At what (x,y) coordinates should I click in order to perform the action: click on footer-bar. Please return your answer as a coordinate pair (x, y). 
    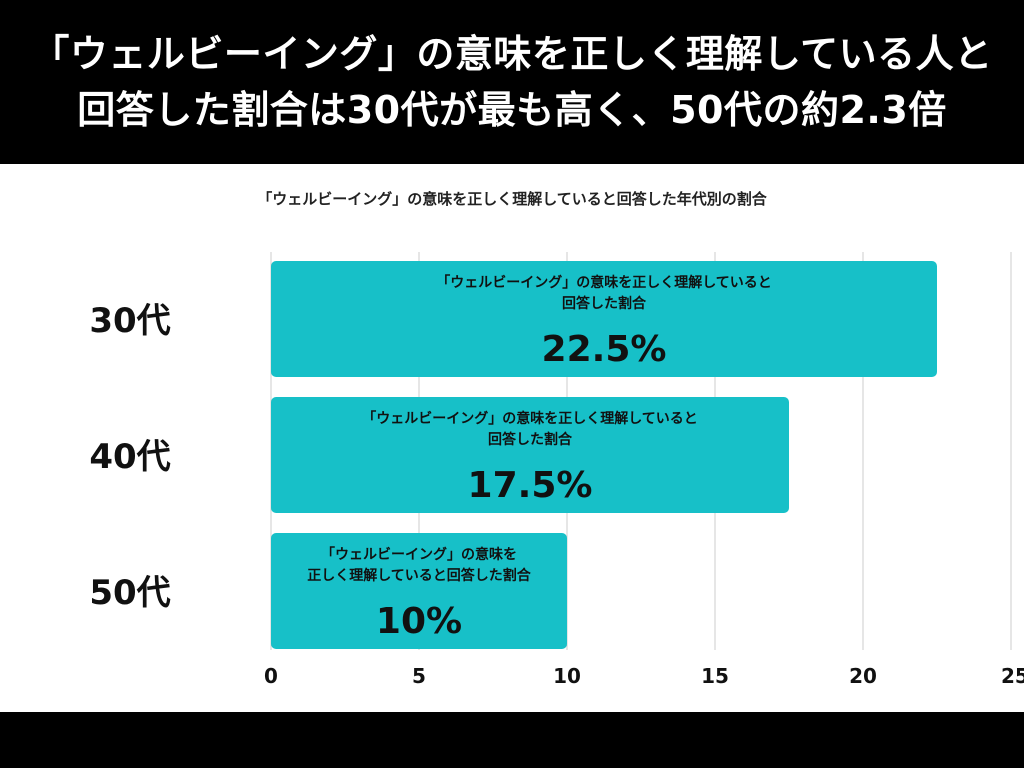
    Looking at the image, I should click on (512, 740).